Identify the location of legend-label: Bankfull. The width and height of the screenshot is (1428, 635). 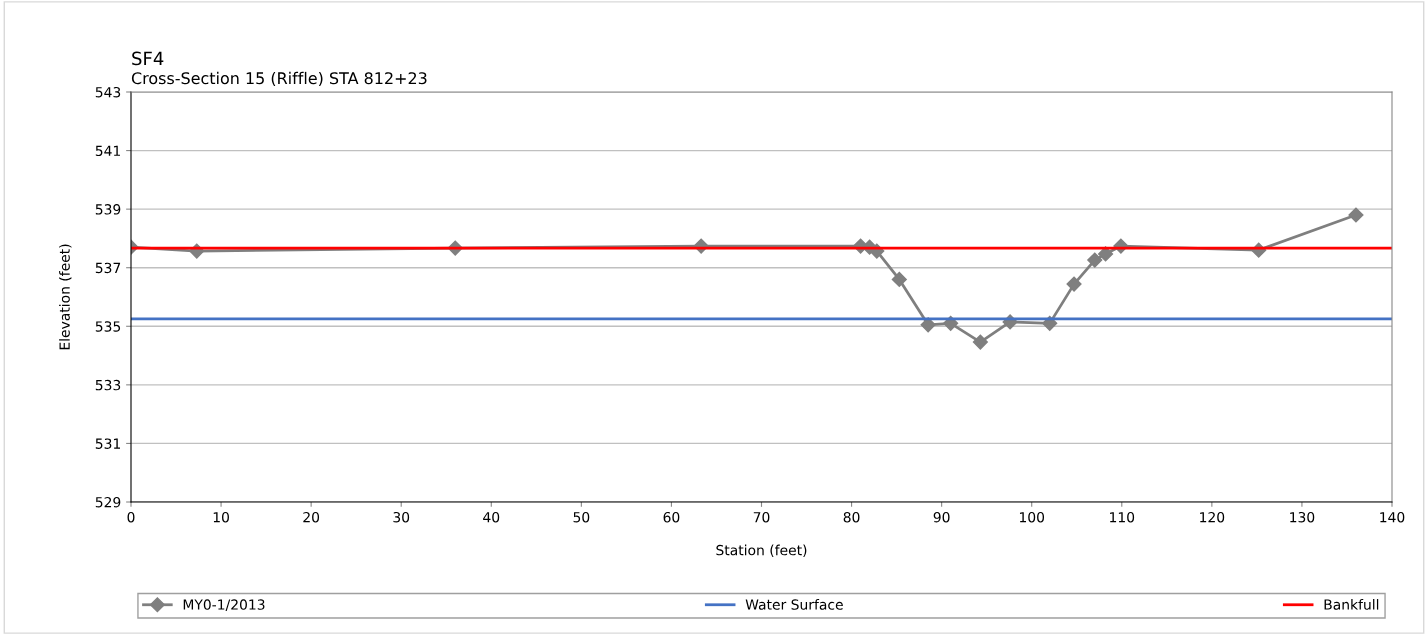
(1351, 604).